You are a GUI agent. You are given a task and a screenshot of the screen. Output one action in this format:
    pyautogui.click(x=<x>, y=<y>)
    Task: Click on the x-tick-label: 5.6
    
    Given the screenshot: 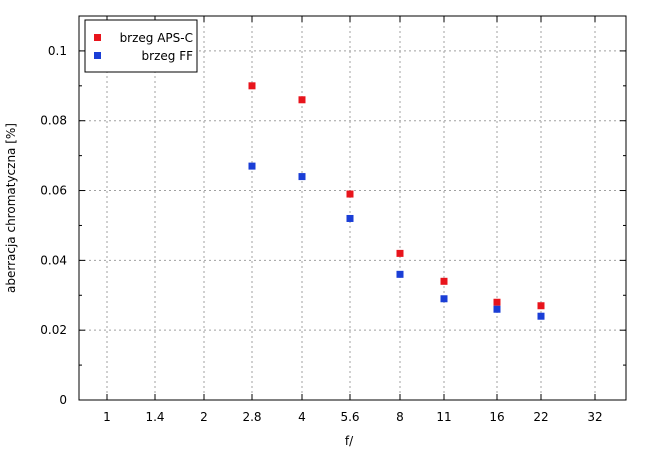 What is the action you would take?
    pyautogui.click(x=349, y=417)
    